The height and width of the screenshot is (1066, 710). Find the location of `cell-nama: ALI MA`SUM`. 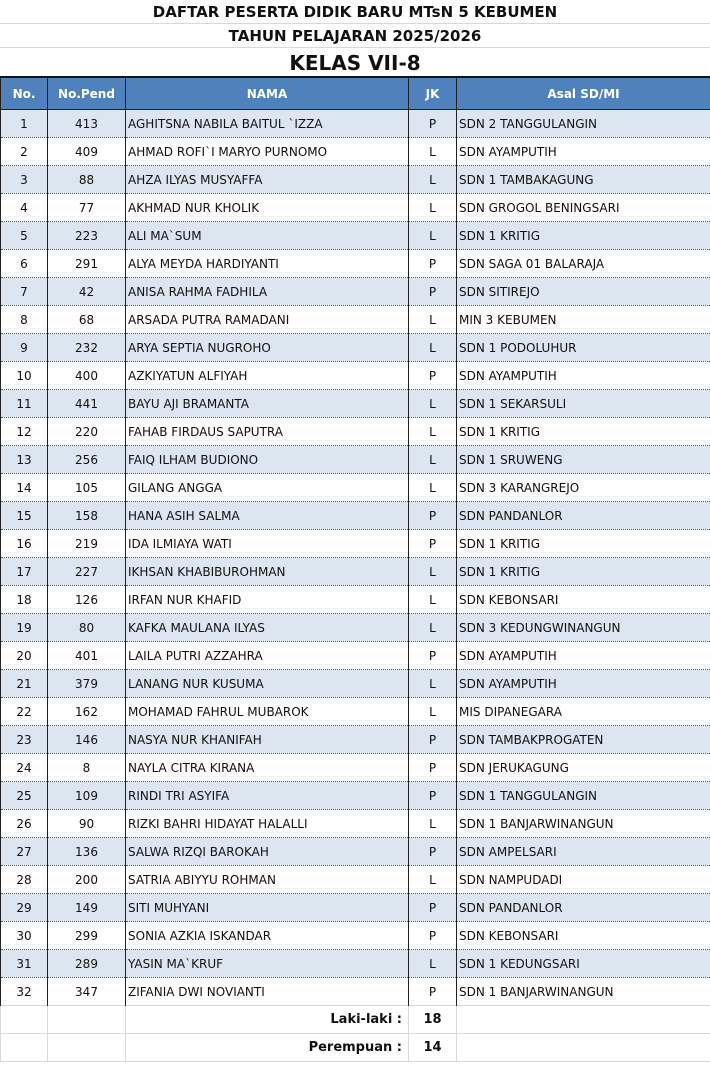

cell-nama: ALI MA`SUM is located at coordinates (267, 235).